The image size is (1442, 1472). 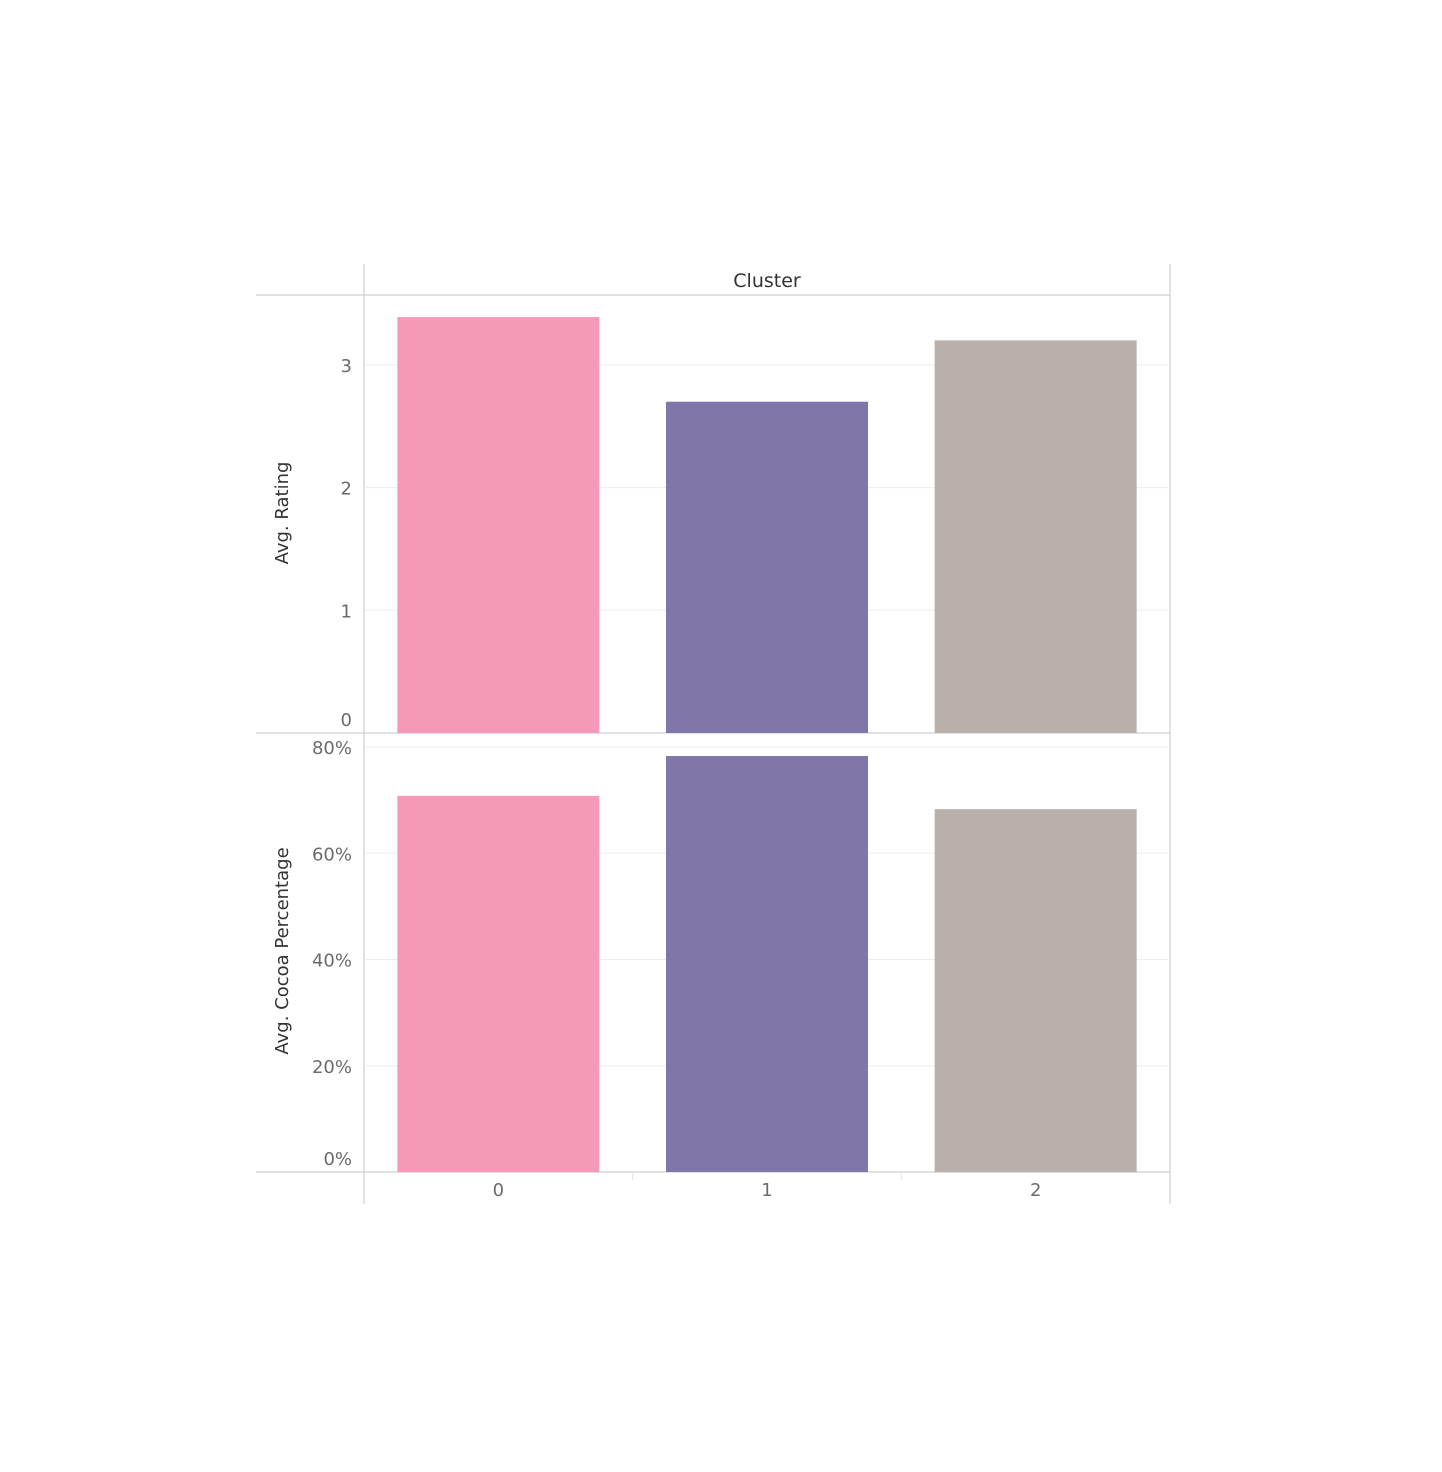 What do you see at coordinates (332, 1067) in the screenshot?
I see `ytick-label-panel1-1: 20%` at bounding box center [332, 1067].